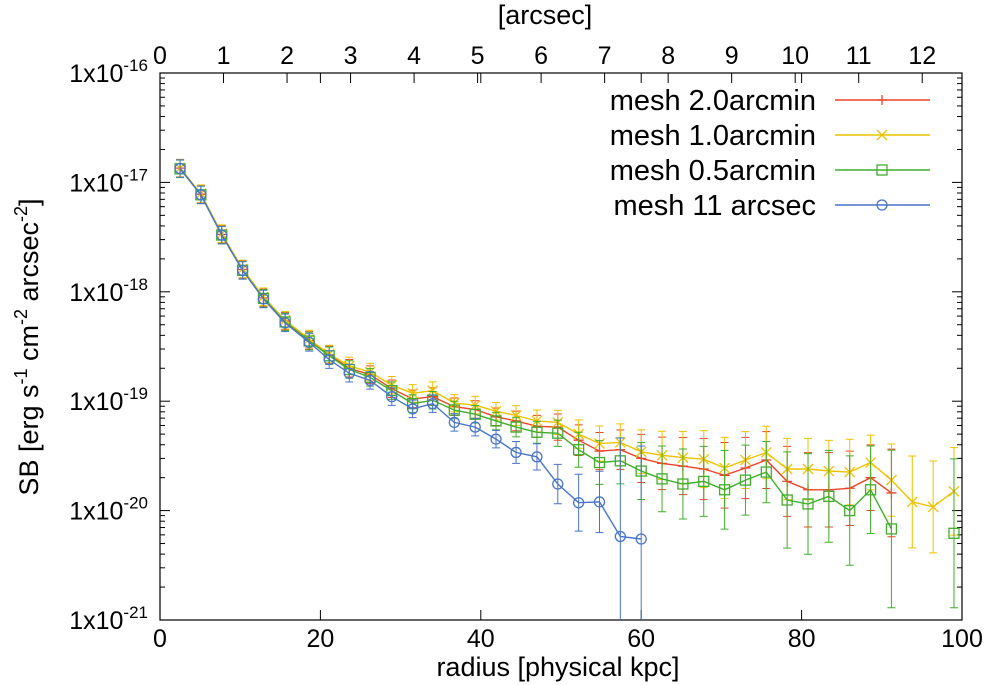  What do you see at coordinates (414, 56) in the screenshot?
I see `top-tick-label: 4` at bounding box center [414, 56].